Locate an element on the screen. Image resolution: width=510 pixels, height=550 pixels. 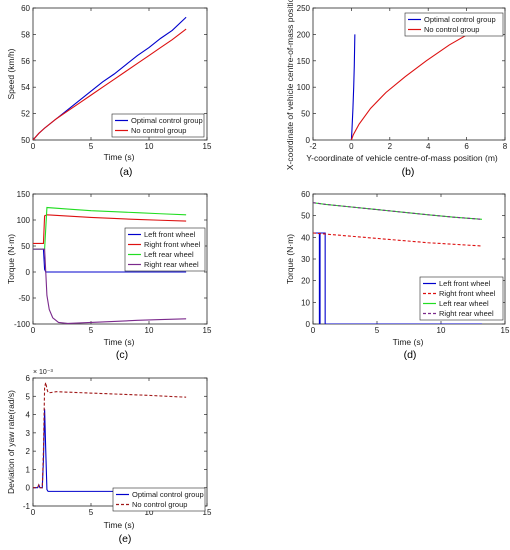
x-tick-label: -2 is located at coordinates (313, 146).